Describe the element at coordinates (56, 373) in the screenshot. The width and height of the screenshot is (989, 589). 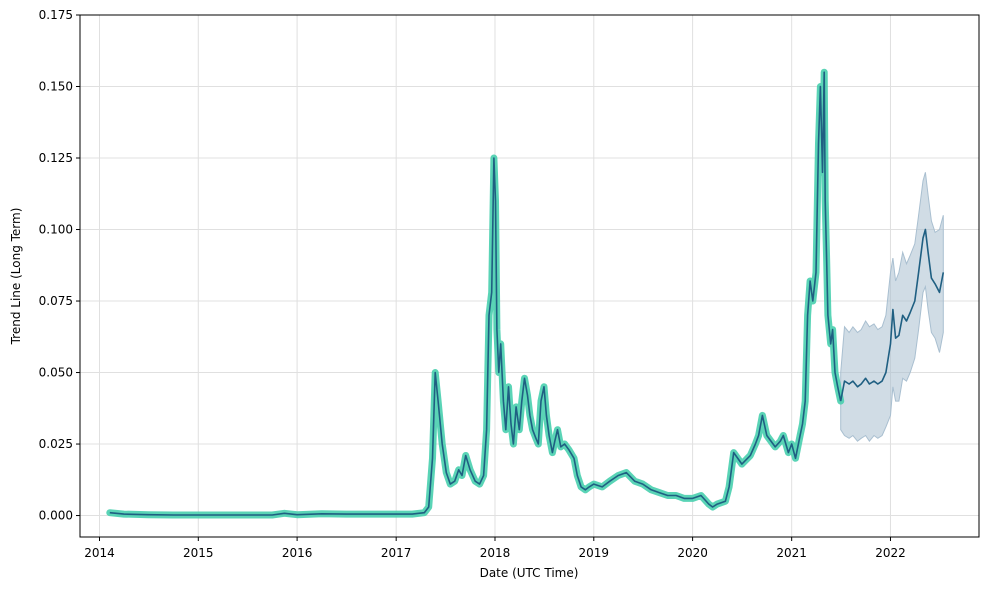
I see `y-tick-label: 0.050` at that location.